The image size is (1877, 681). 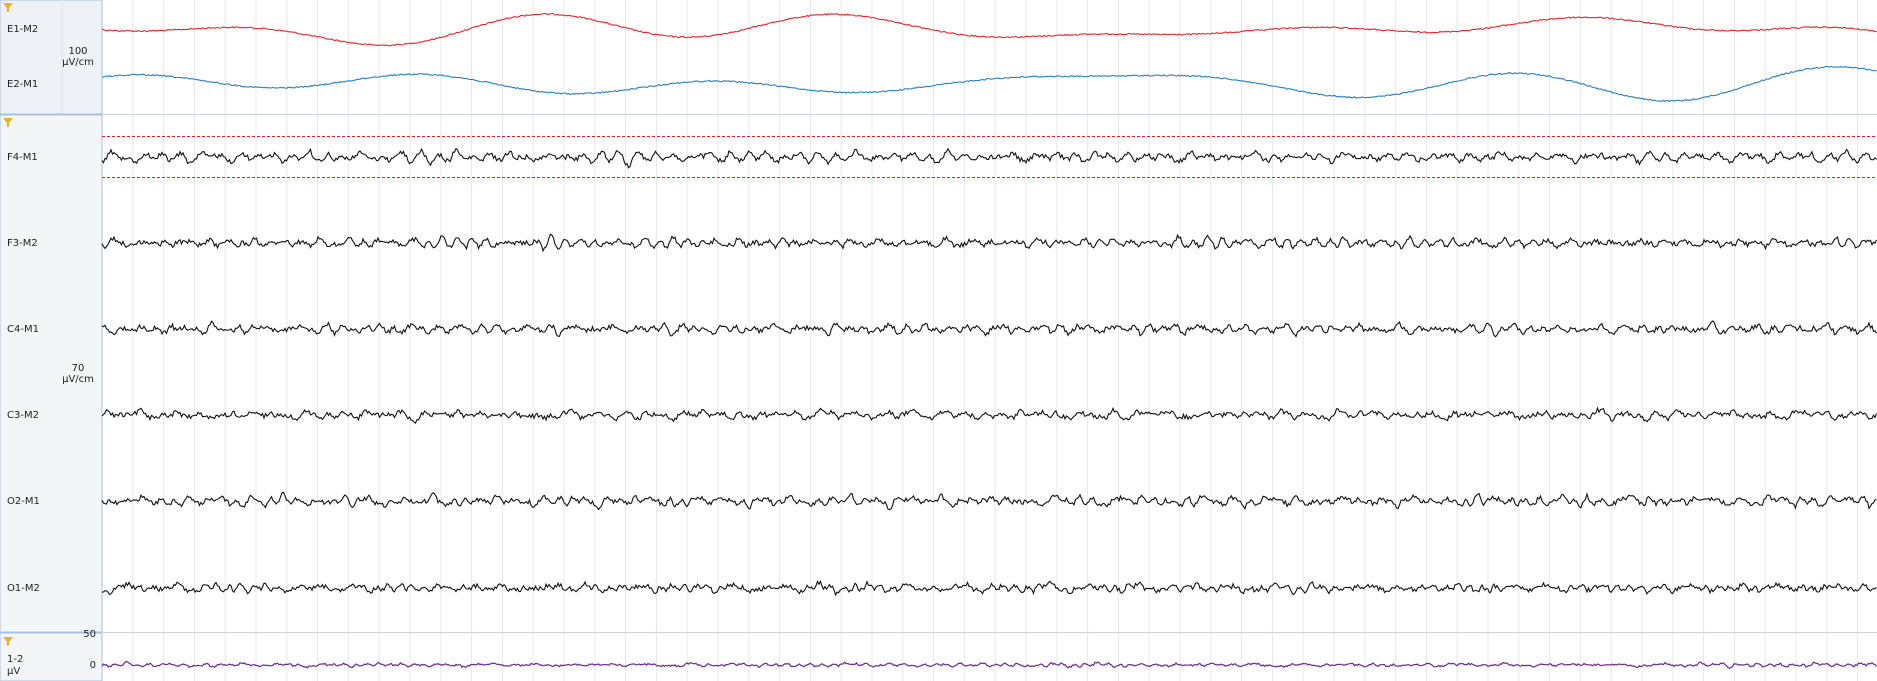 I want to click on channel-label: E2-M1, so click(x=22, y=84).